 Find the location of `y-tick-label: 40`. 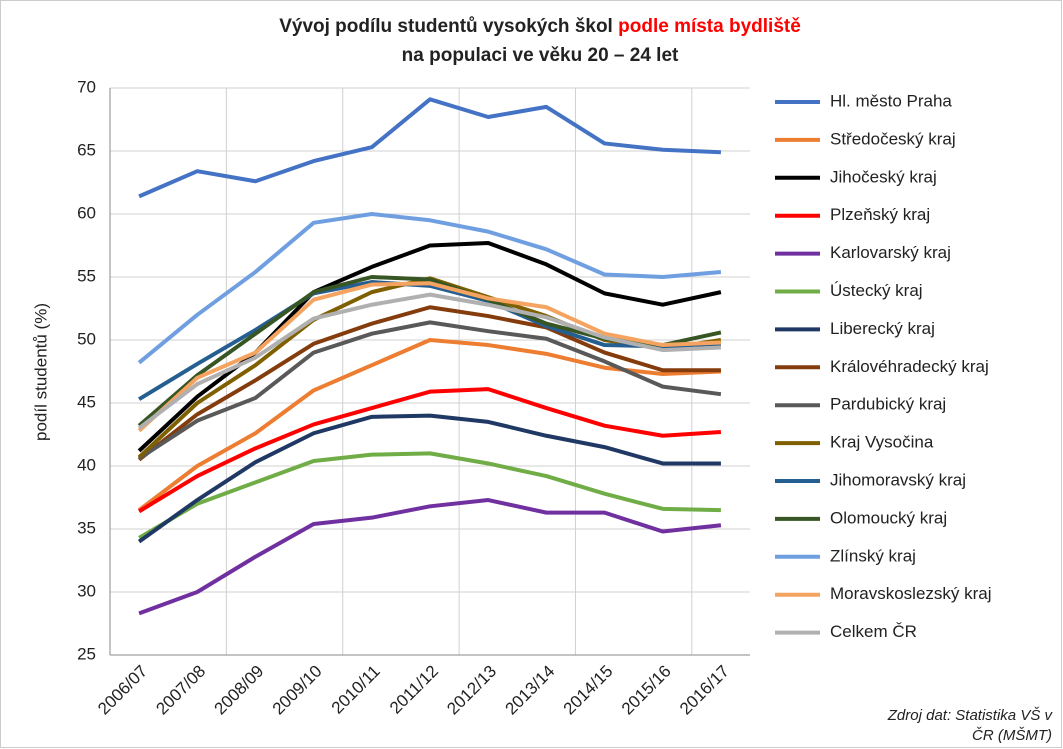

y-tick-label: 40 is located at coordinates (86, 464).